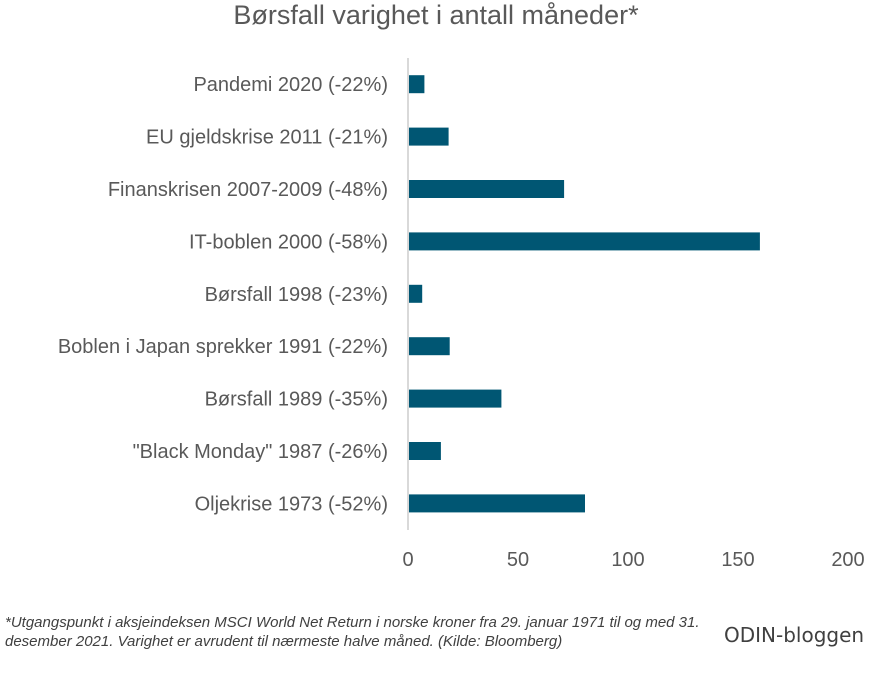  What do you see at coordinates (248, 190) in the screenshot?
I see `category-label: Finanskrisen 2007-2009 (-48%)` at bounding box center [248, 190].